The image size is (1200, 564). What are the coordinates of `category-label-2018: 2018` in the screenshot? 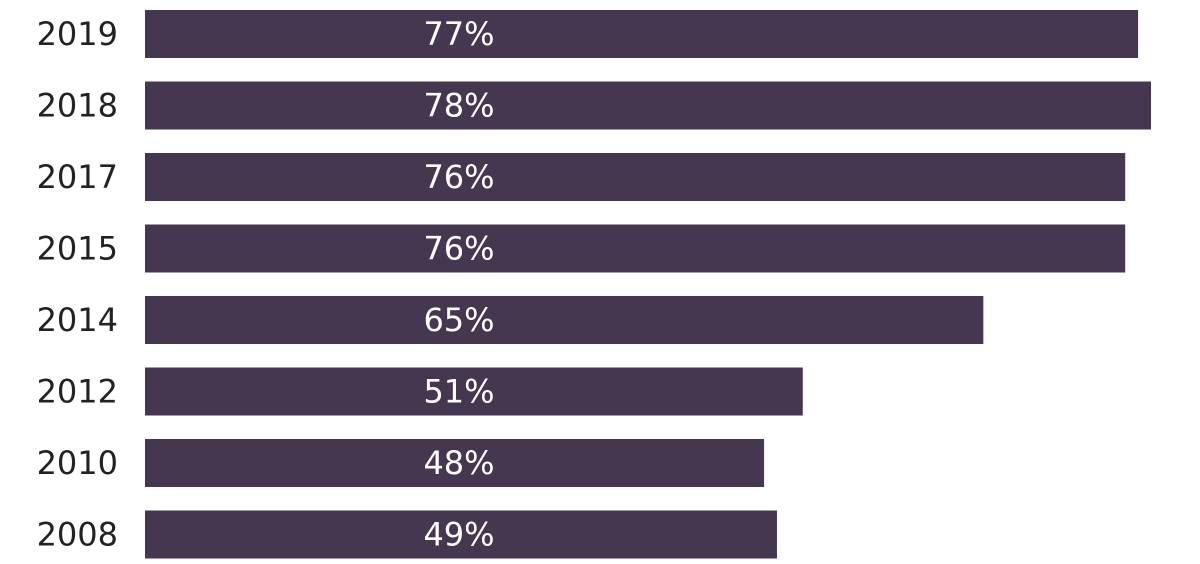 It's located at (77, 106).